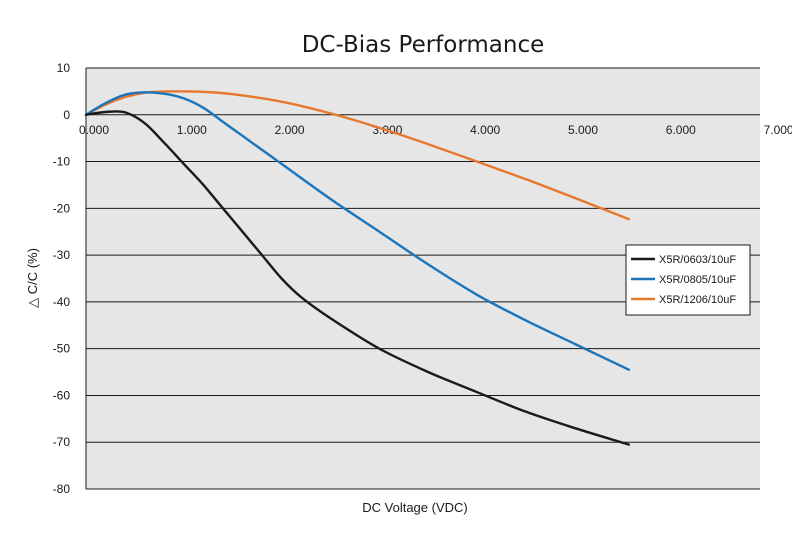  What do you see at coordinates (697, 260) in the screenshot?
I see `legend-label: X5R/0603/10uF` at bounding box center [697, 260].